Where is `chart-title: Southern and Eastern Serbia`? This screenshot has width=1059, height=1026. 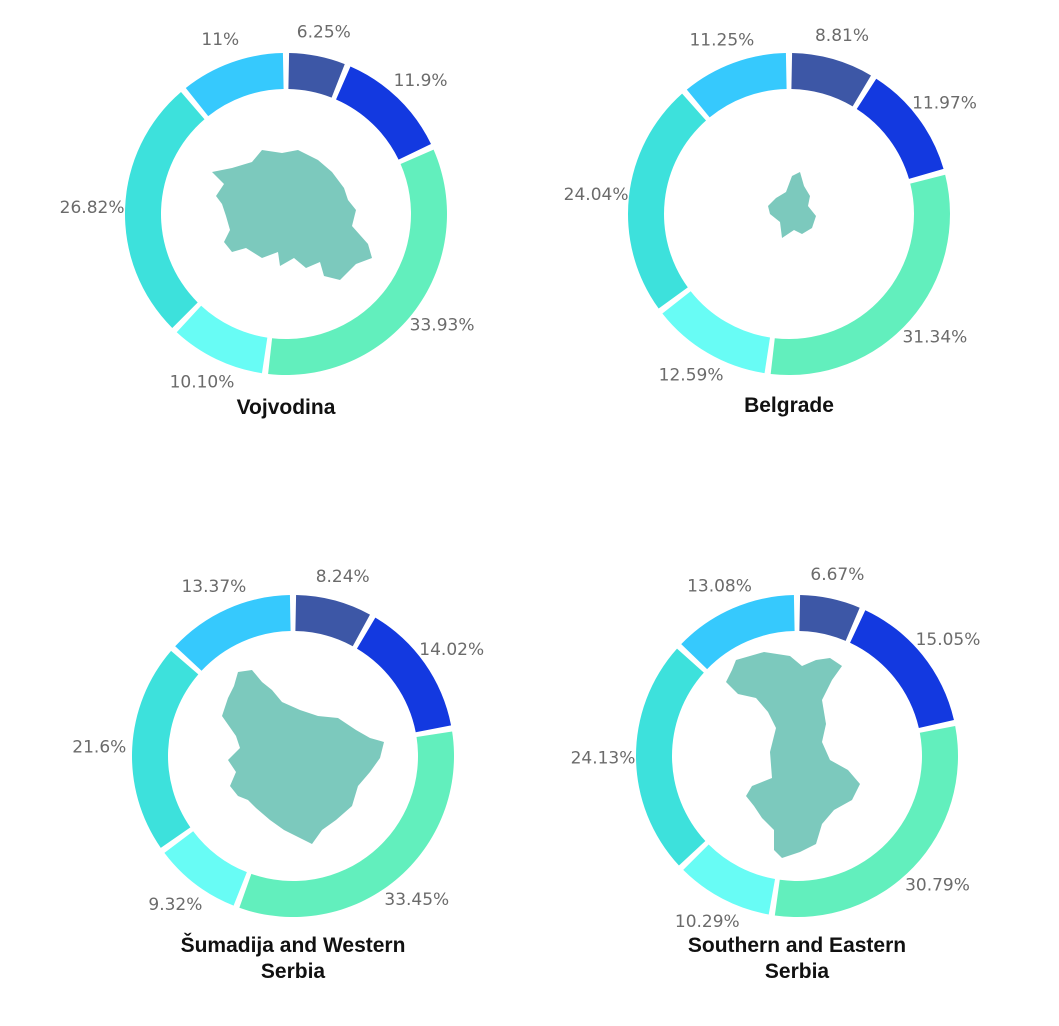 chart-title: Southern and Eastern Serbia is located at coordinates (797, 958).